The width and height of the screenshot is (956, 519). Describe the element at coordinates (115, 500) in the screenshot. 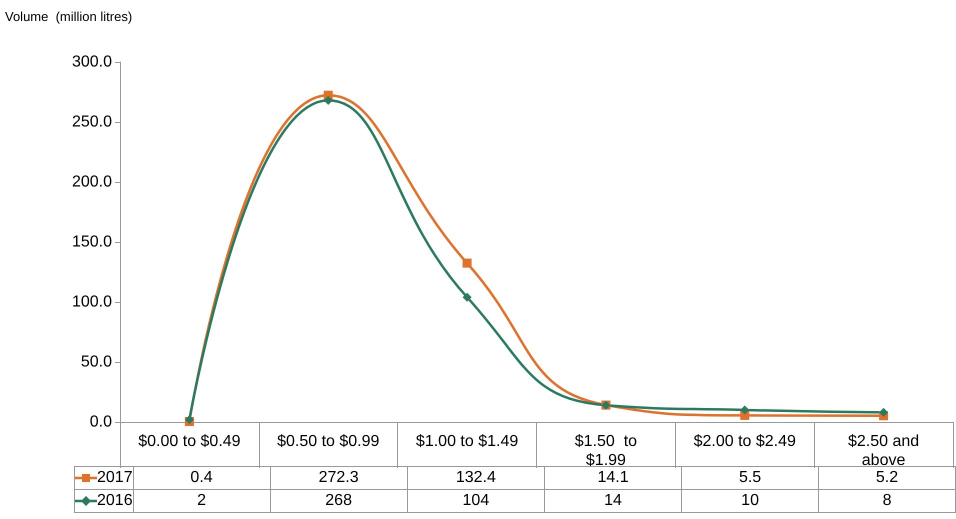

I see `legend-label: 2016` at that location.